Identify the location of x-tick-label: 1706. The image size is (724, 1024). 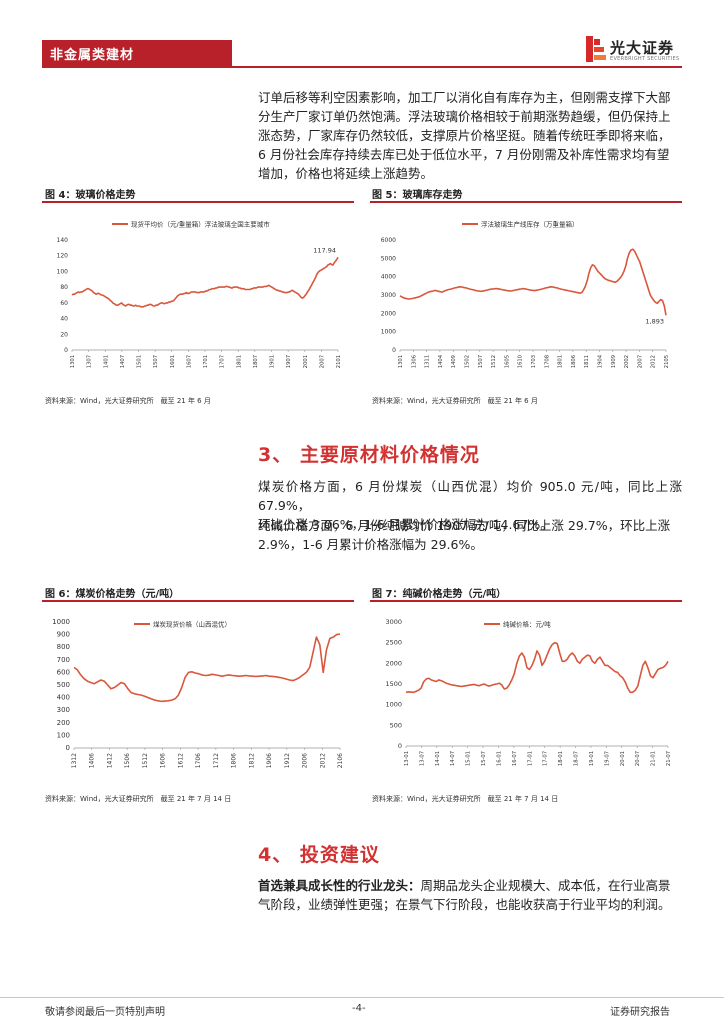
(198, 760).